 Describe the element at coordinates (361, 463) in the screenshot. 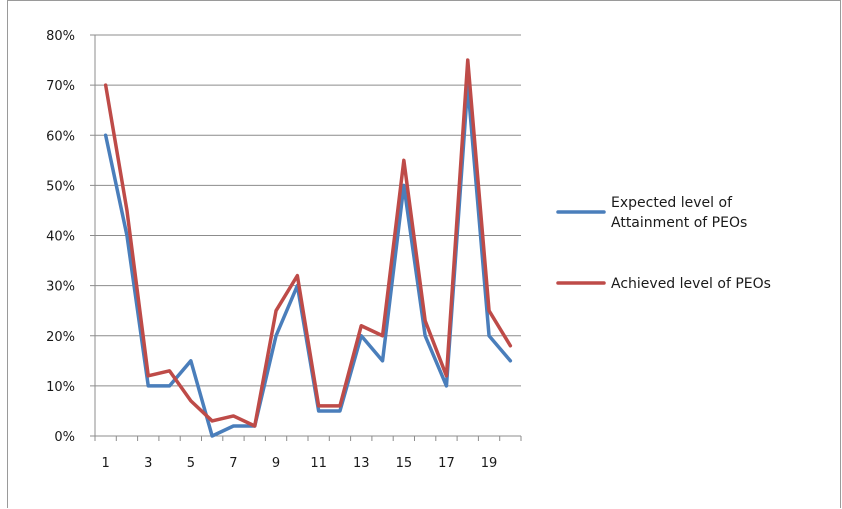

I see `x-tick-label: 13` at that location.